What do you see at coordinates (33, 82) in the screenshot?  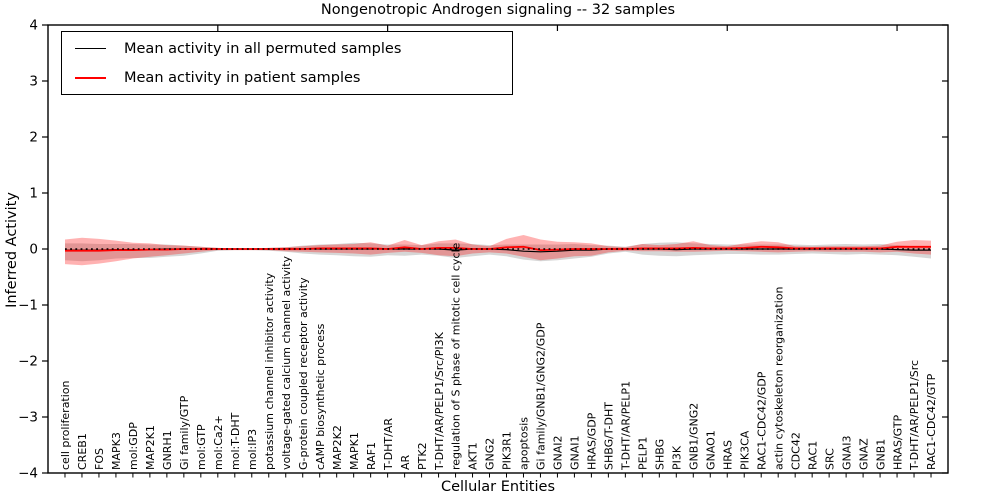 I see `y-tick-label: 3` at bounding box center [33, 82].